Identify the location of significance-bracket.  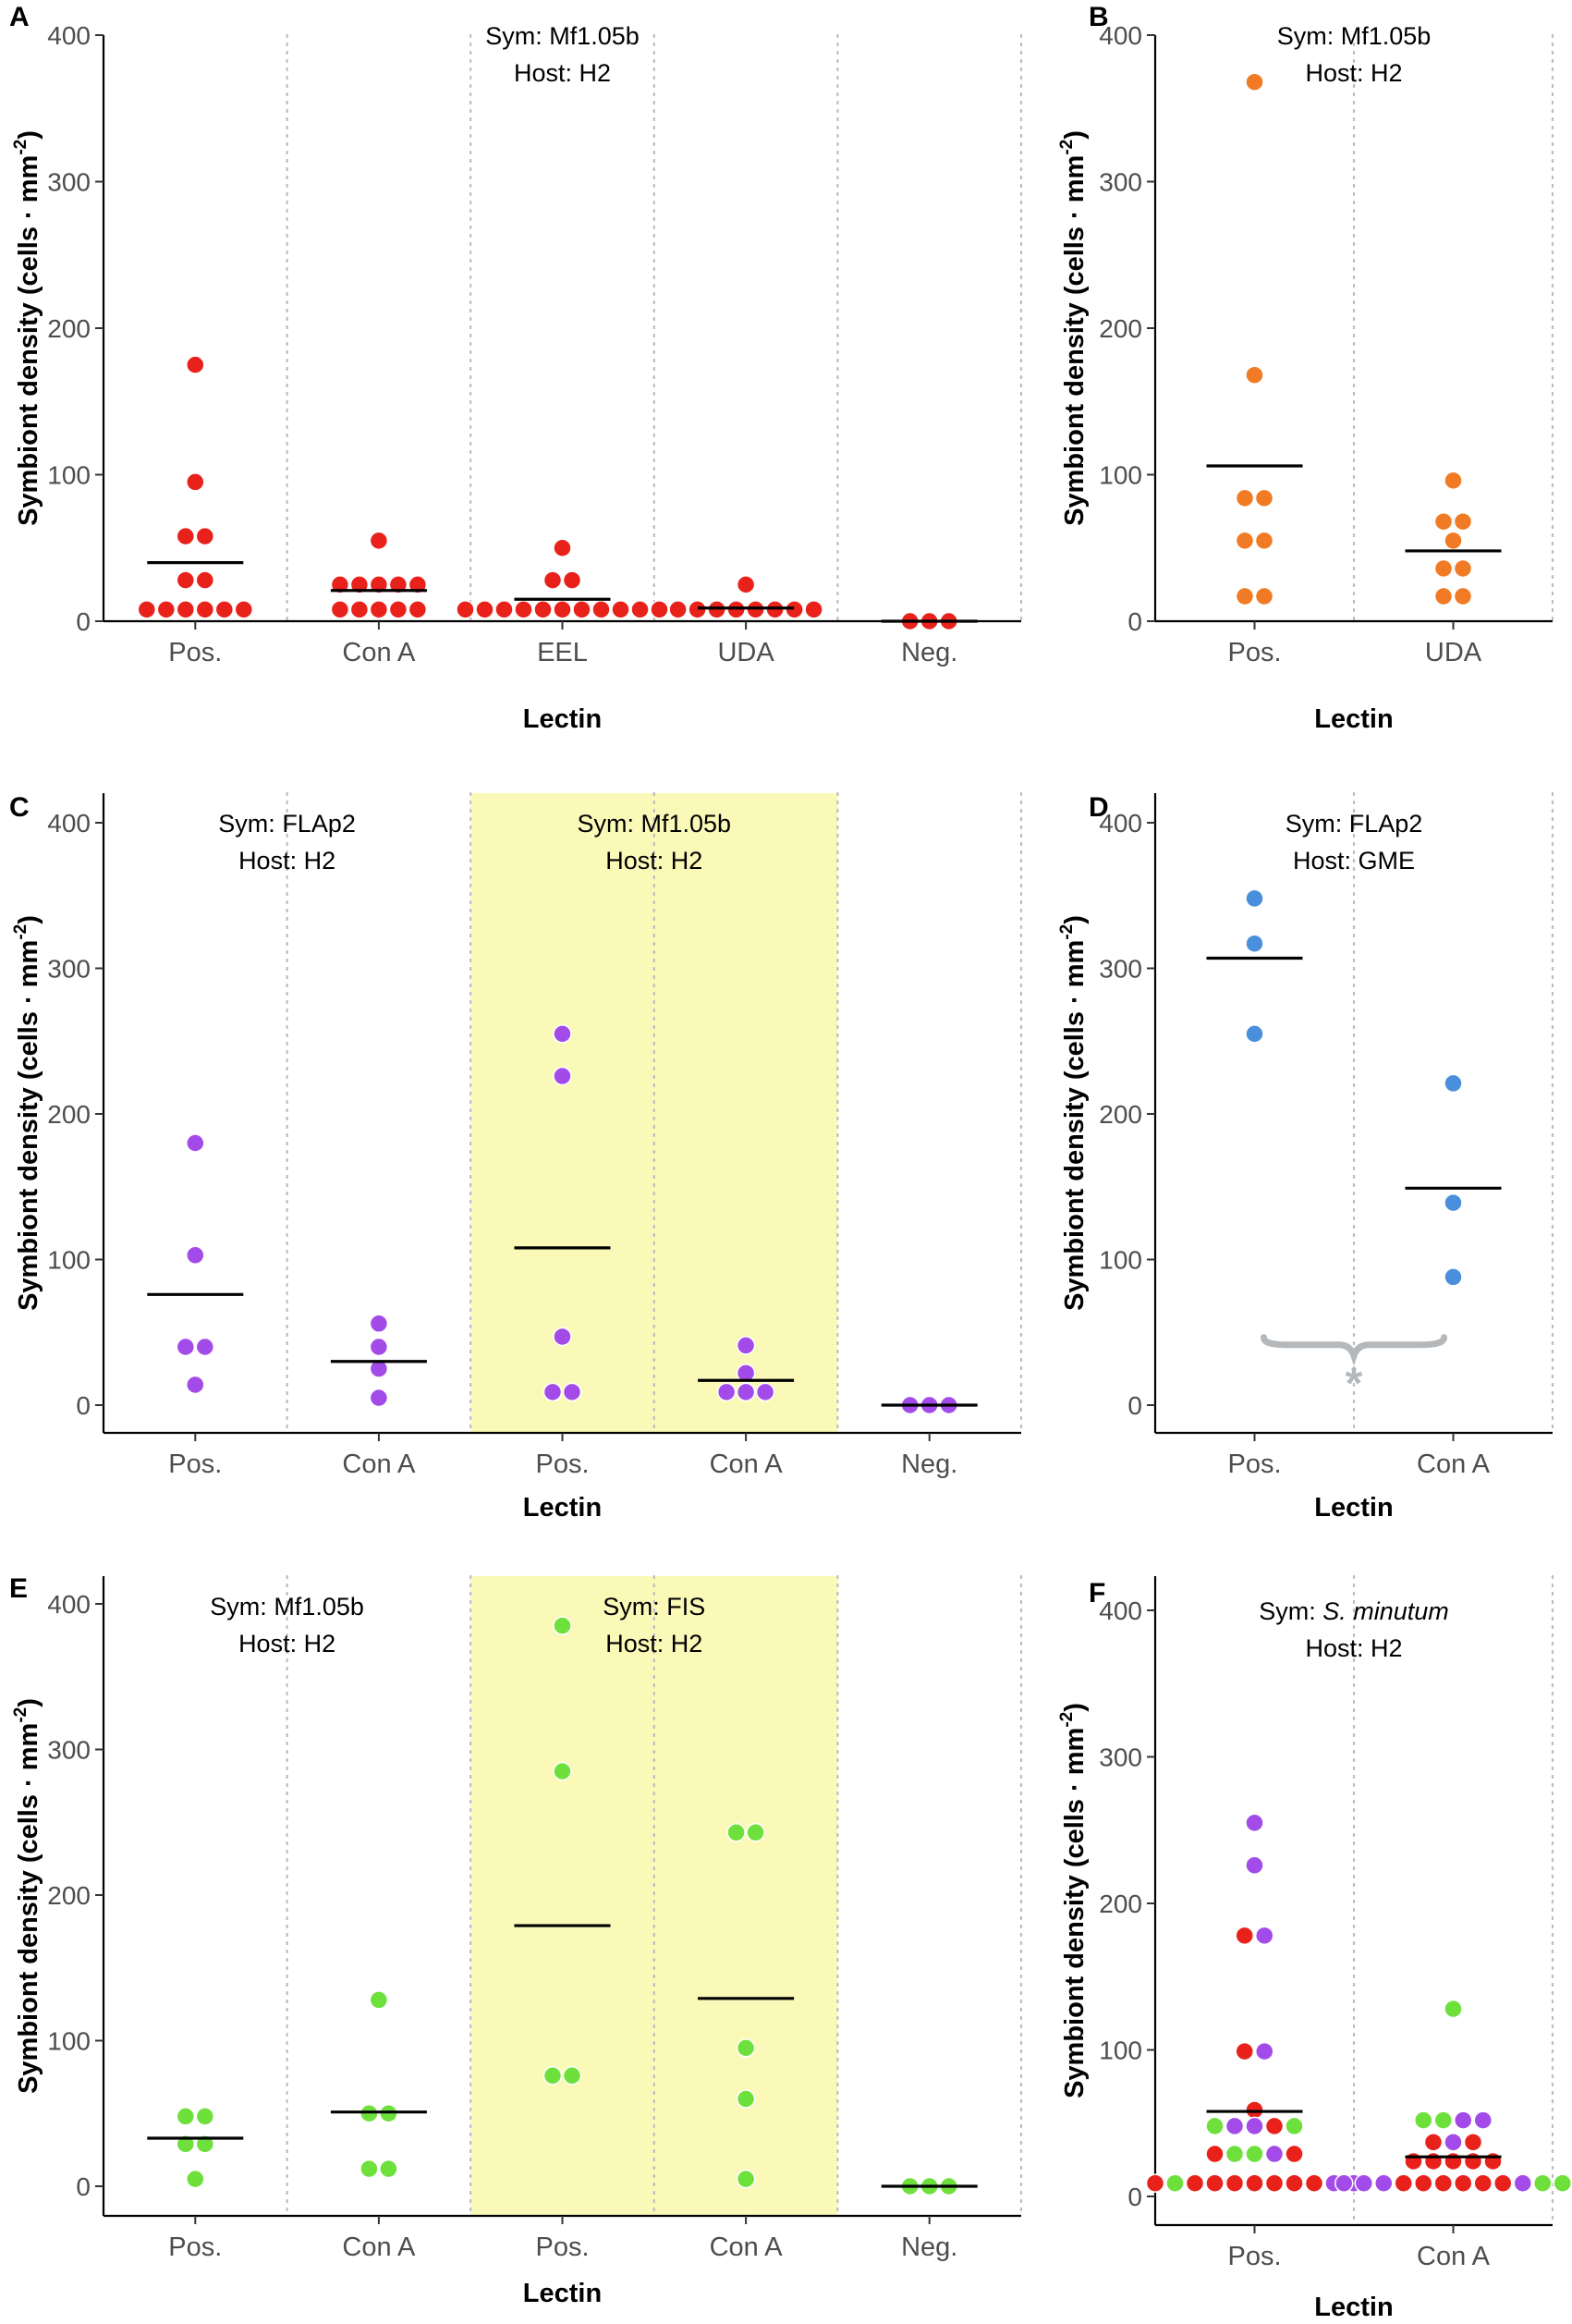
(1354, 1350).